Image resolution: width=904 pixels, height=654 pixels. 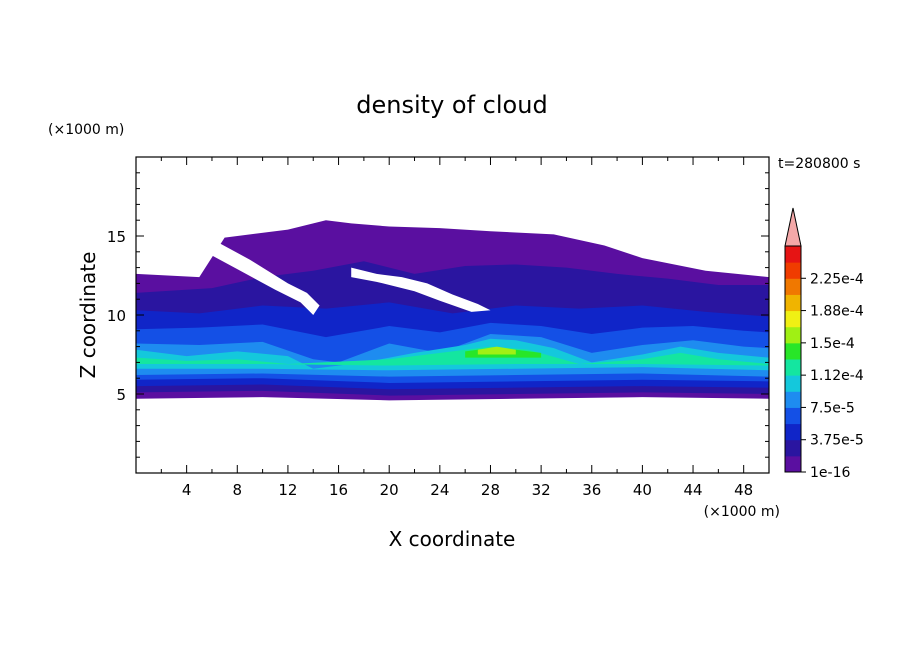 I want to click on colorbar-label: 2.25e-4, so click(x=837, y=279).